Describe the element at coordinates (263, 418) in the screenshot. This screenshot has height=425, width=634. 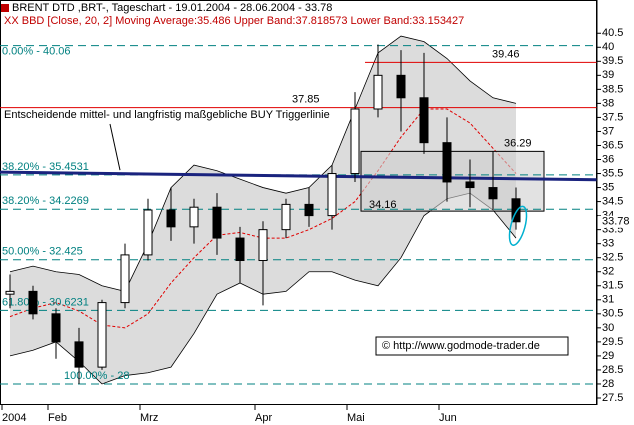
I see `x-tick-label: Apr` at that location.